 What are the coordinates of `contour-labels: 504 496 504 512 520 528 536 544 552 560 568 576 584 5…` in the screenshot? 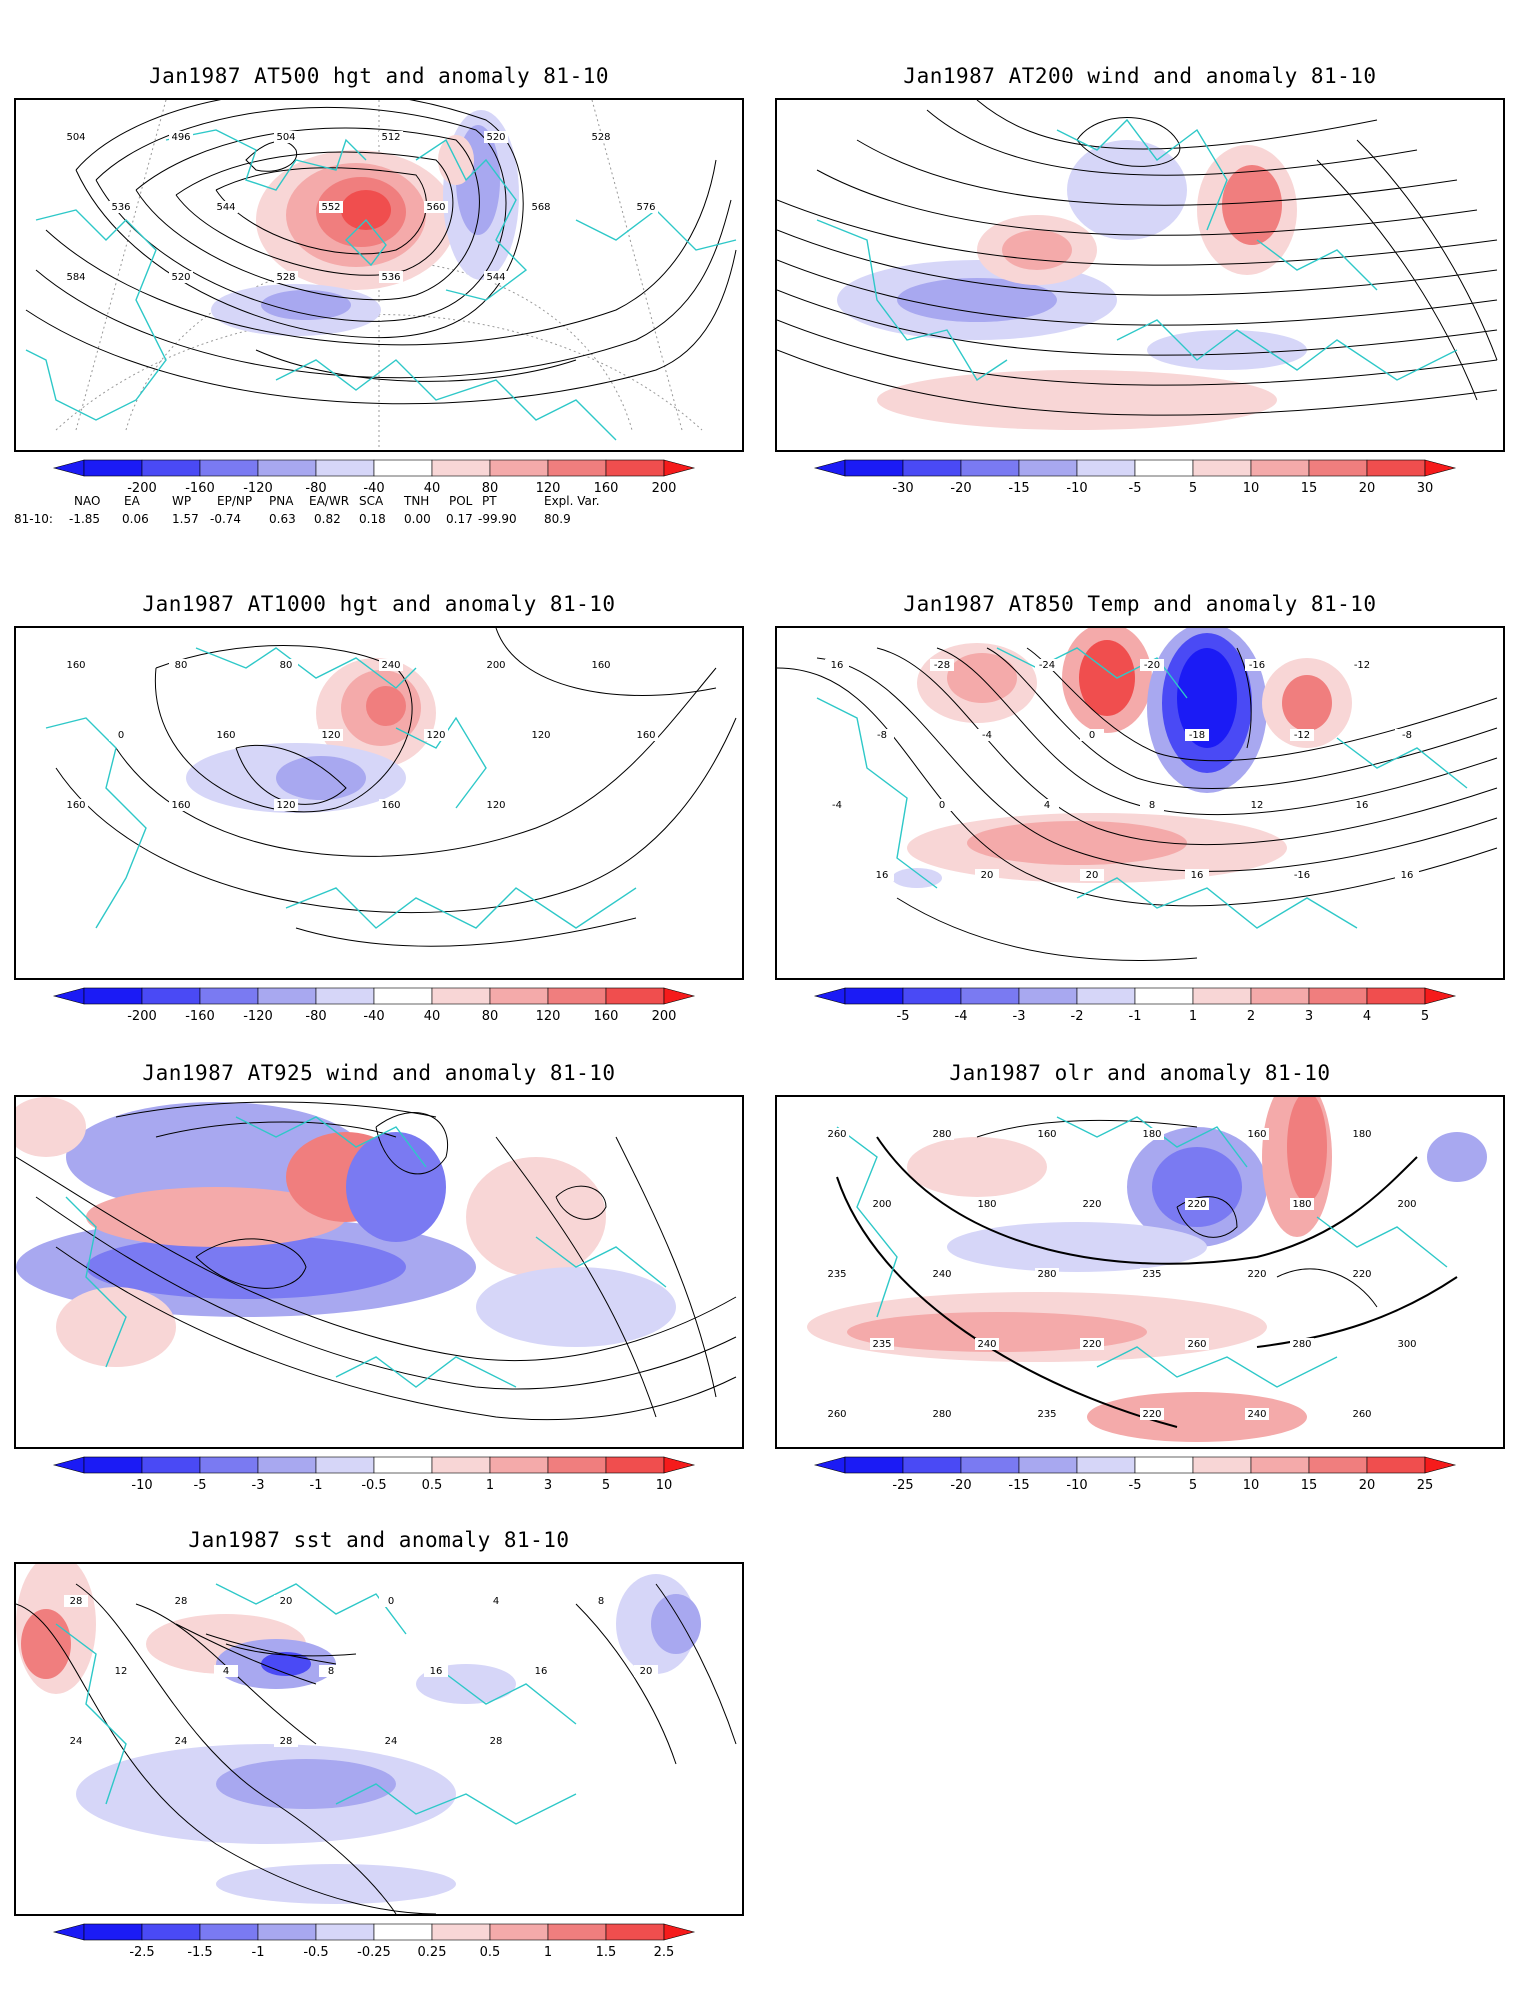 It's located at (361, 207).